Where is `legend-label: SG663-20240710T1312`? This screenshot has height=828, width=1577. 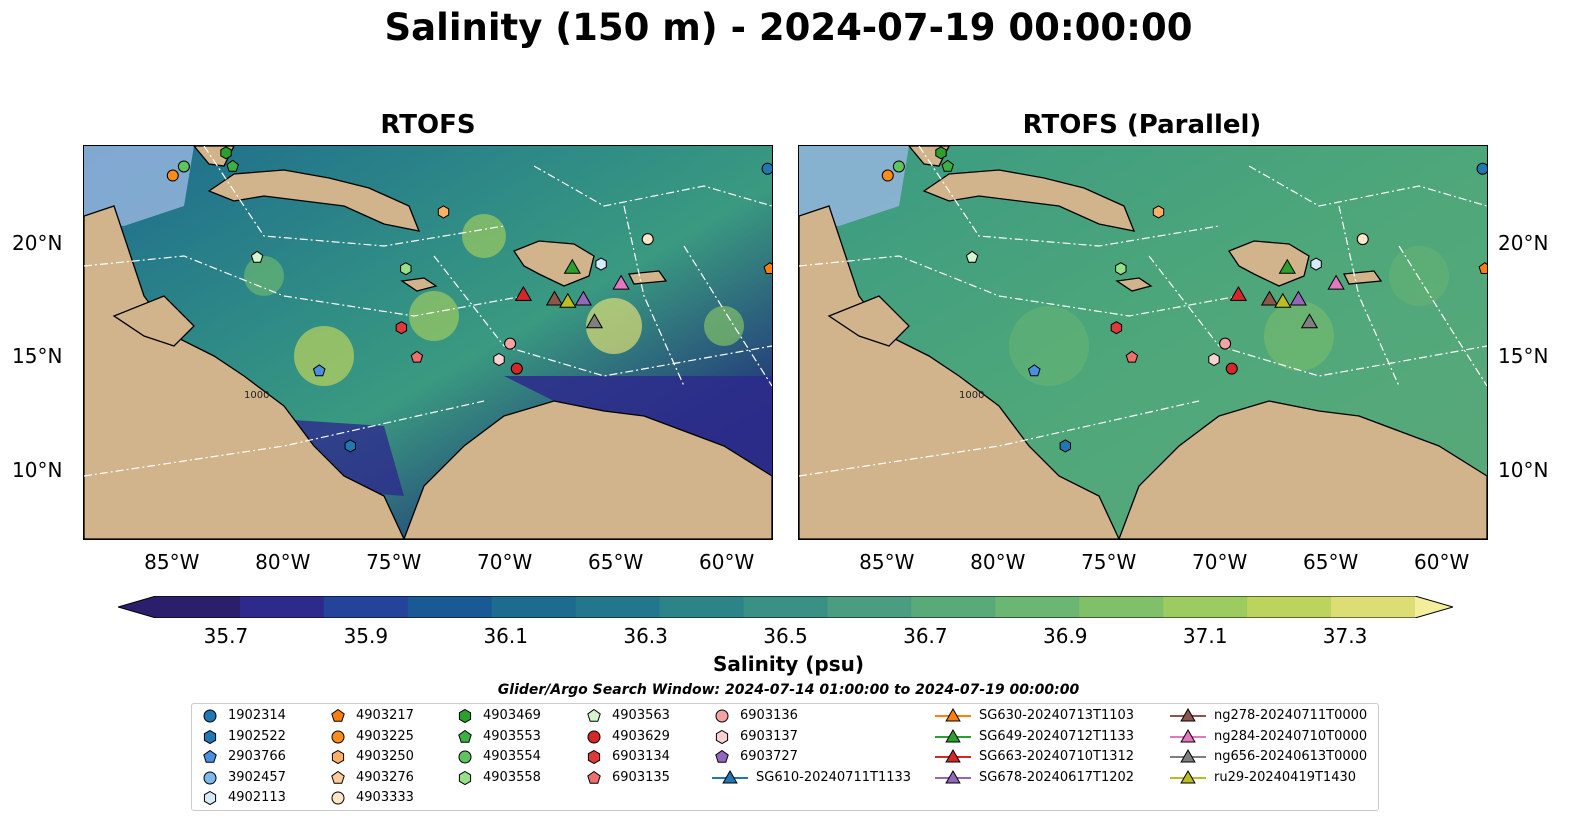
legend-label: SG663-20240710T1312 is located at coordinates (1057, 756).